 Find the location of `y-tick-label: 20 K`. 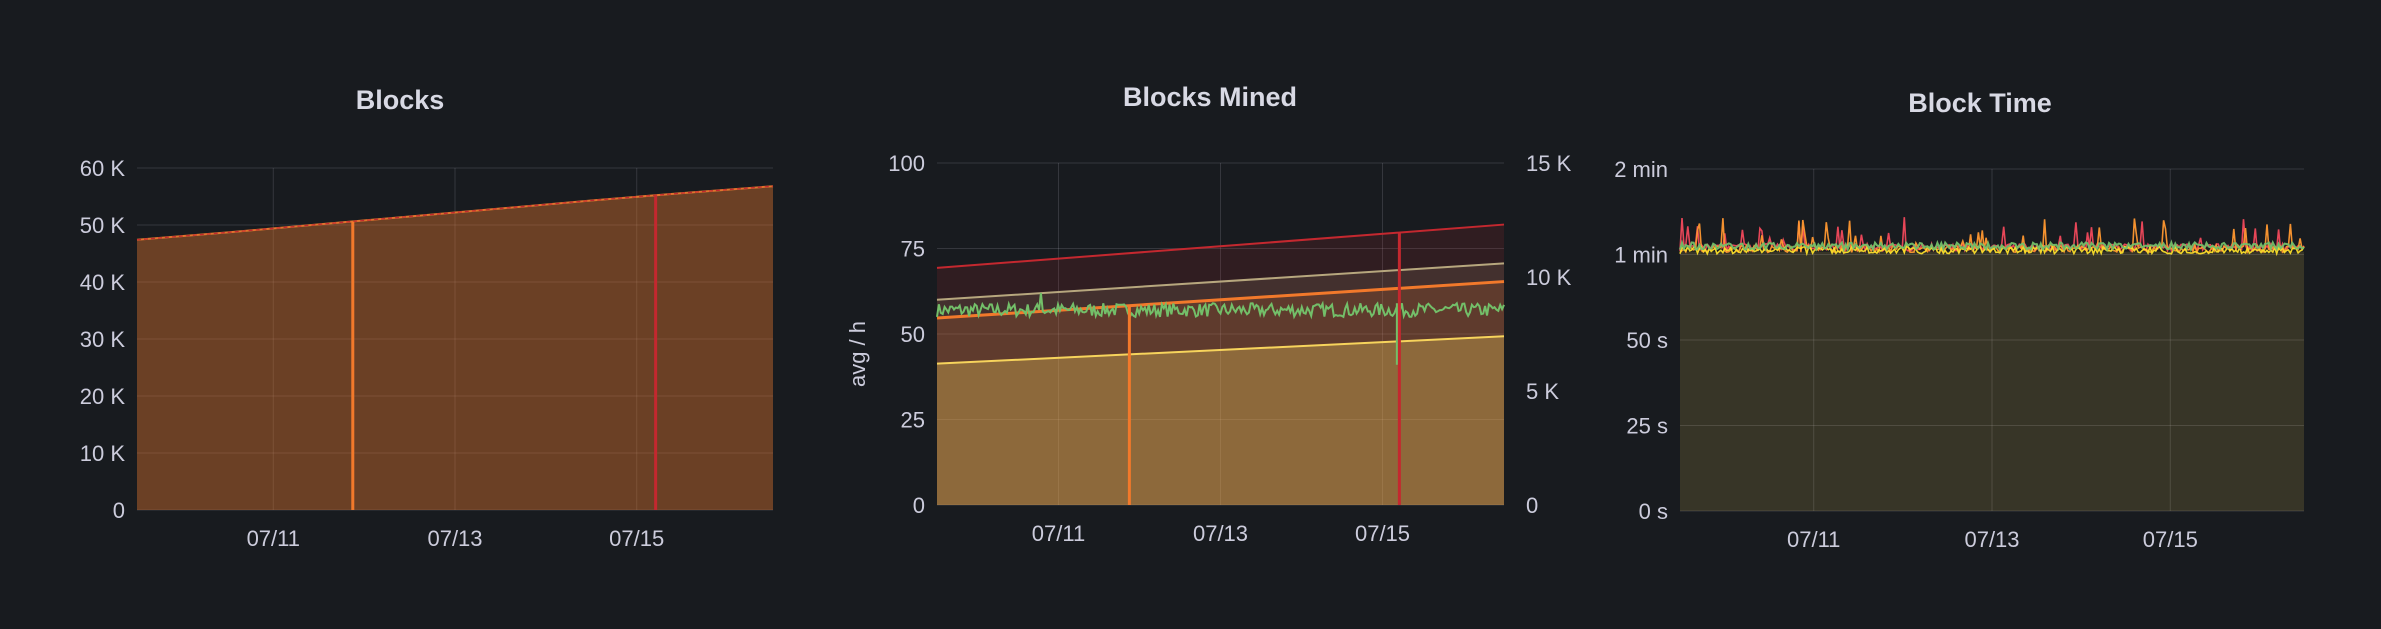

y-tick-label: 20 K is located at coordinates (103, 396).